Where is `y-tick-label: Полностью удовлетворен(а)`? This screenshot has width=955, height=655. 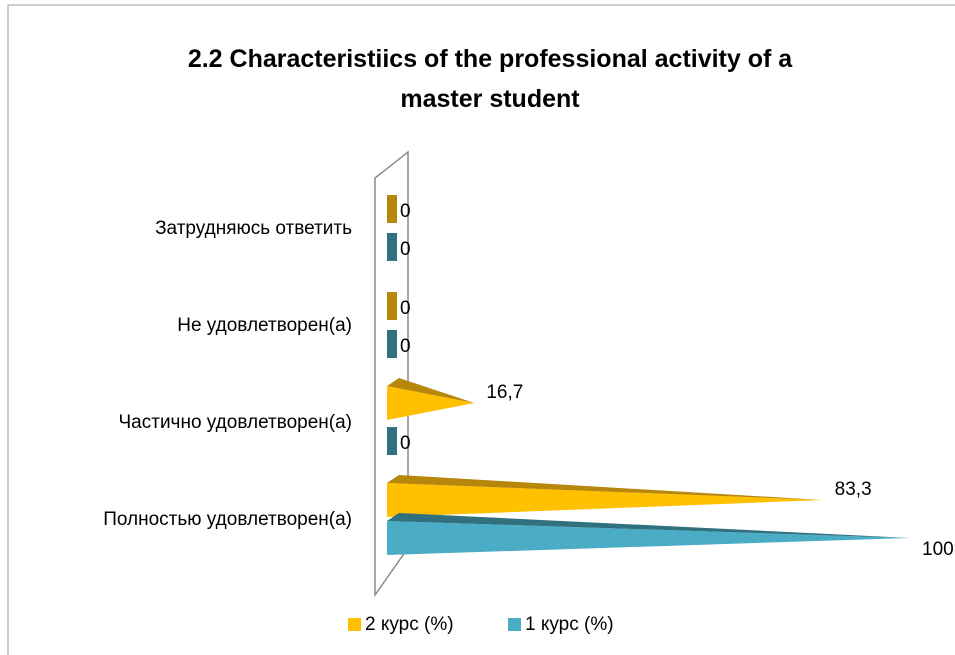 y-tick-label: Полностью удовлетворен(а) is located at coordinates (227, 519).